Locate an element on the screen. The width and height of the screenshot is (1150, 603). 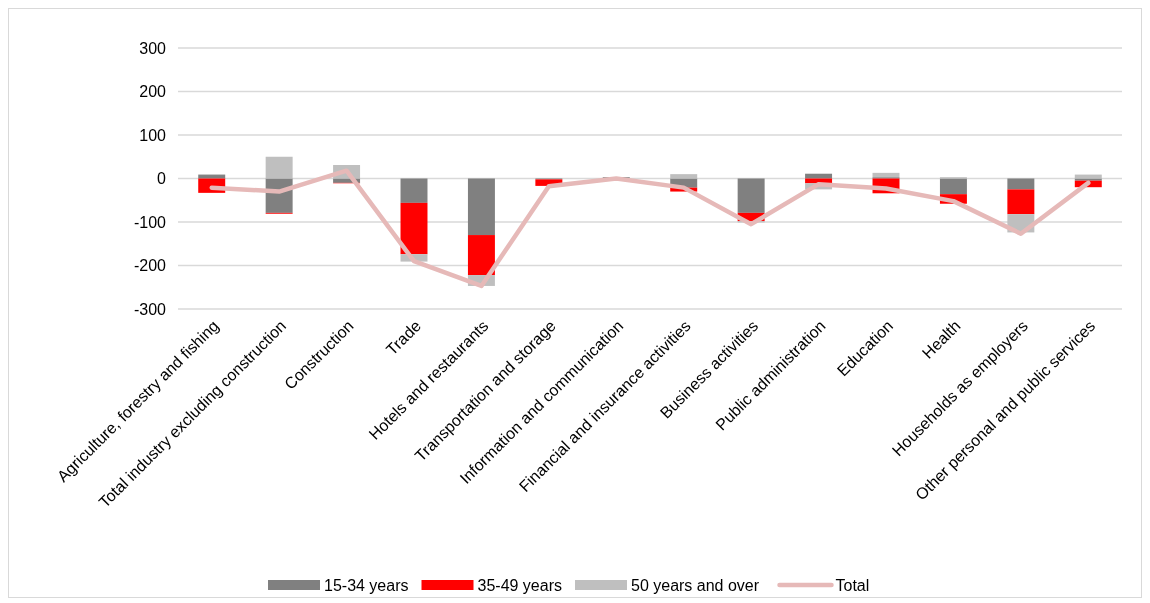
legend-label: 50 years and over is located at coordinates (695, 585).